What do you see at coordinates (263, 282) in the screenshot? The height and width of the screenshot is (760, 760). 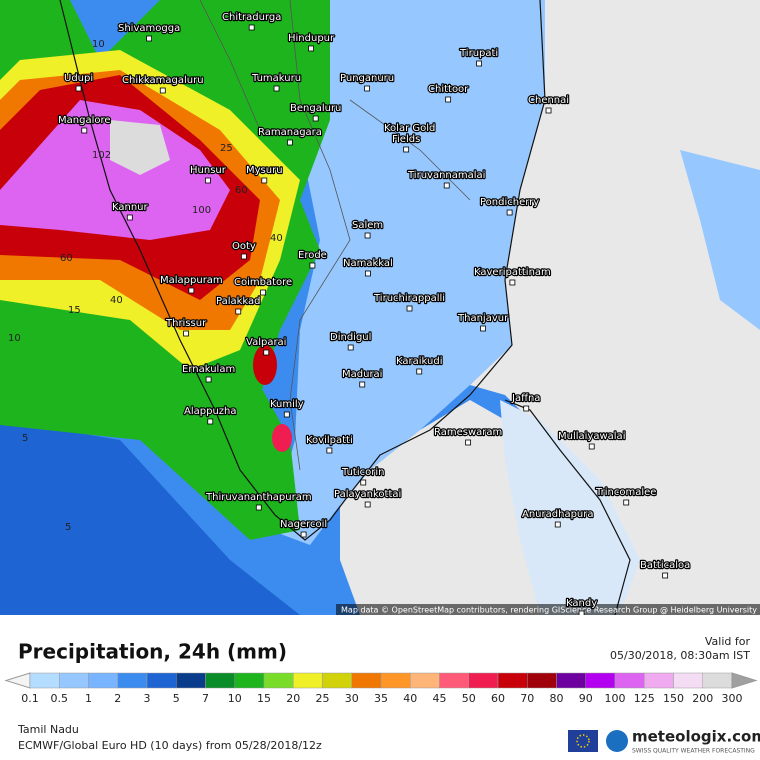 I see `place-label: Coimbatore` at bounding box center [263, 282].